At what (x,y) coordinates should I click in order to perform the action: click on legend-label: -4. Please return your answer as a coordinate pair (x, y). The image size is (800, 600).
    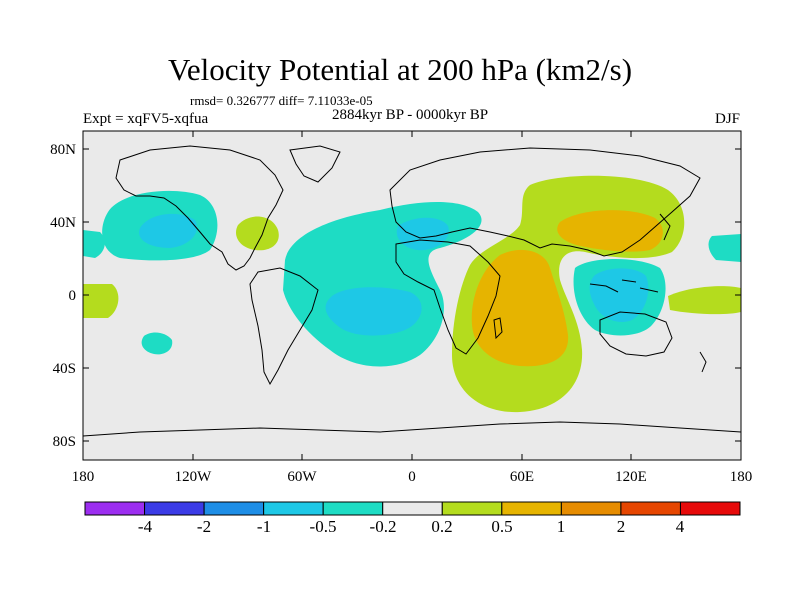
    Looking at the image, I should click on (145, 526).